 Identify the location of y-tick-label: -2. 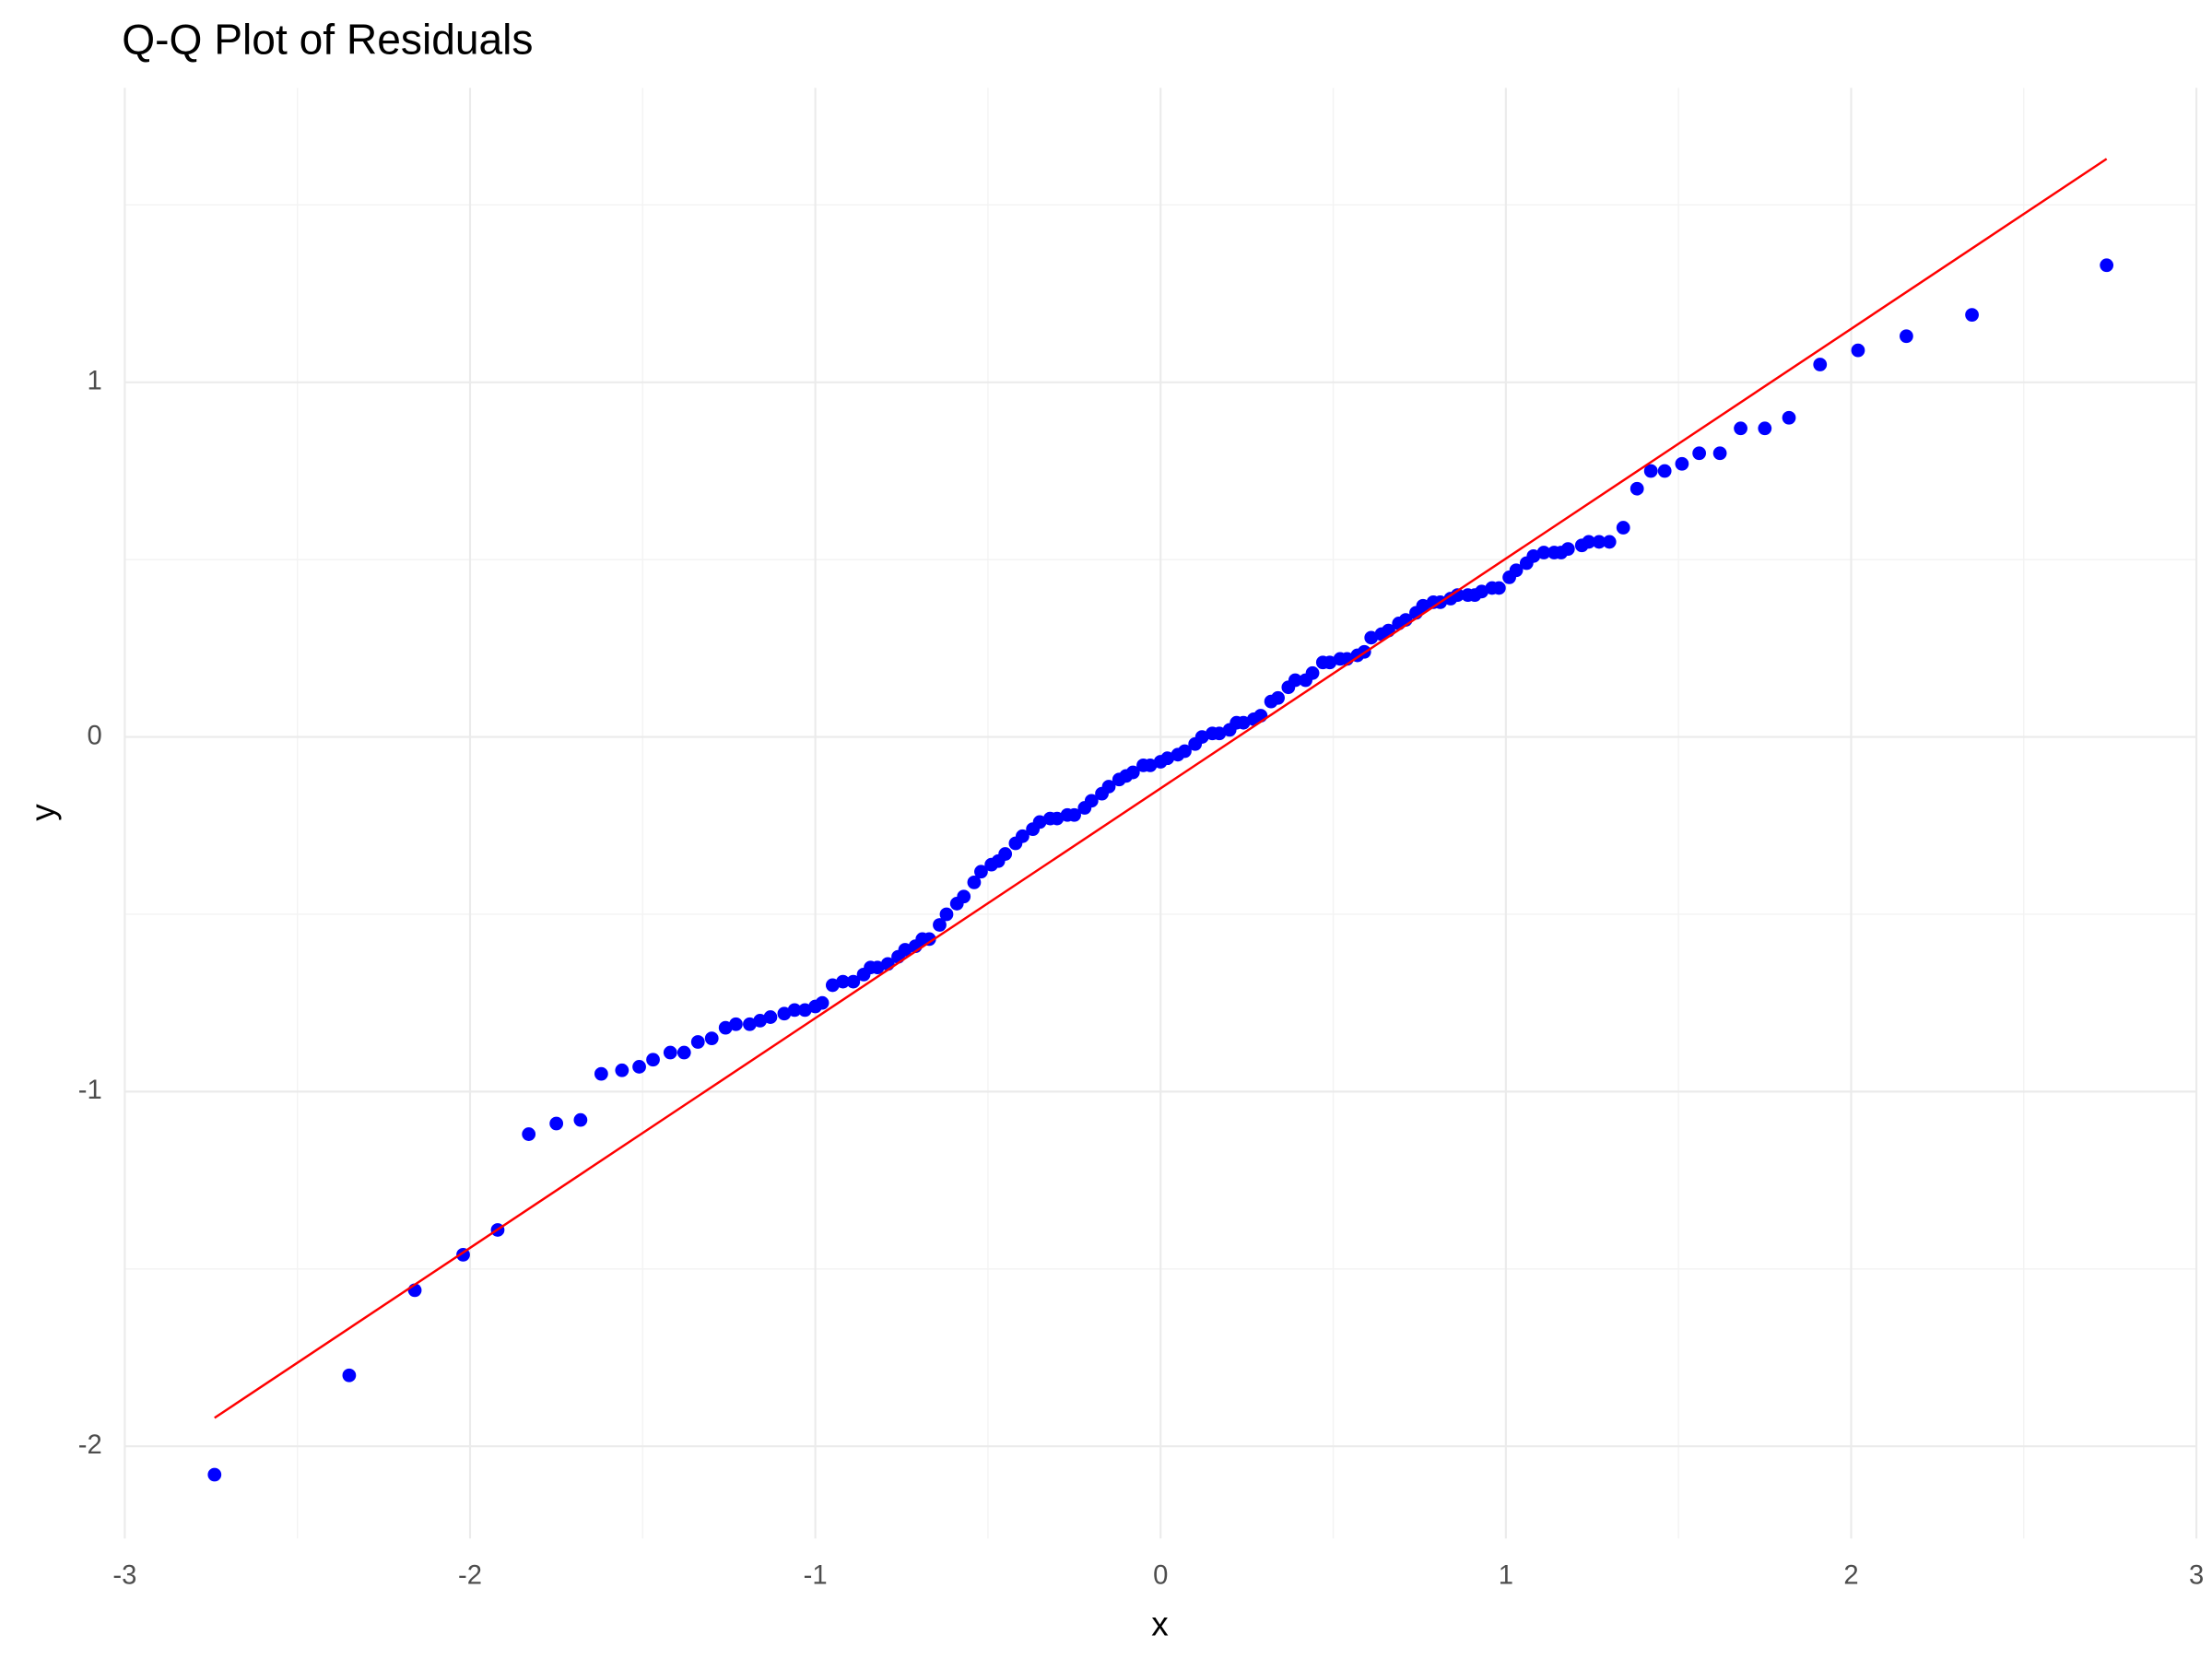
(90, 1445).